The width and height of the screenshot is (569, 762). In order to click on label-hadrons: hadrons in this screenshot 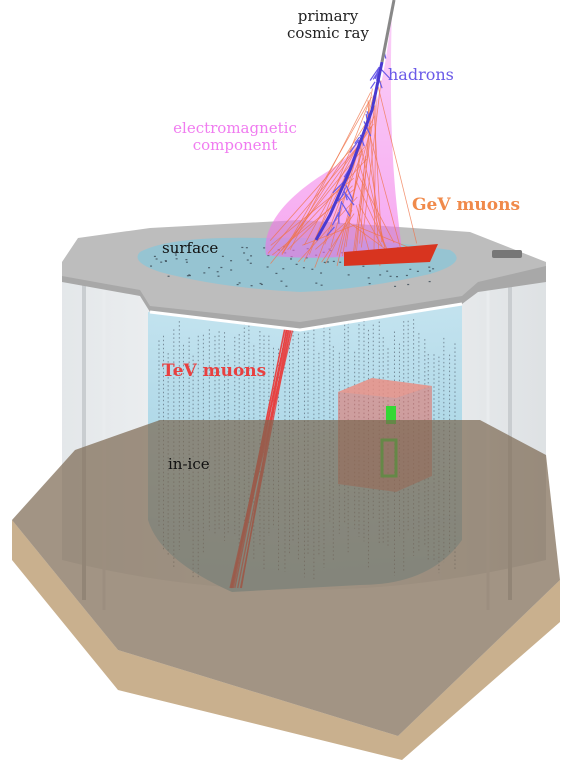, I will do `click(421, 74)`.